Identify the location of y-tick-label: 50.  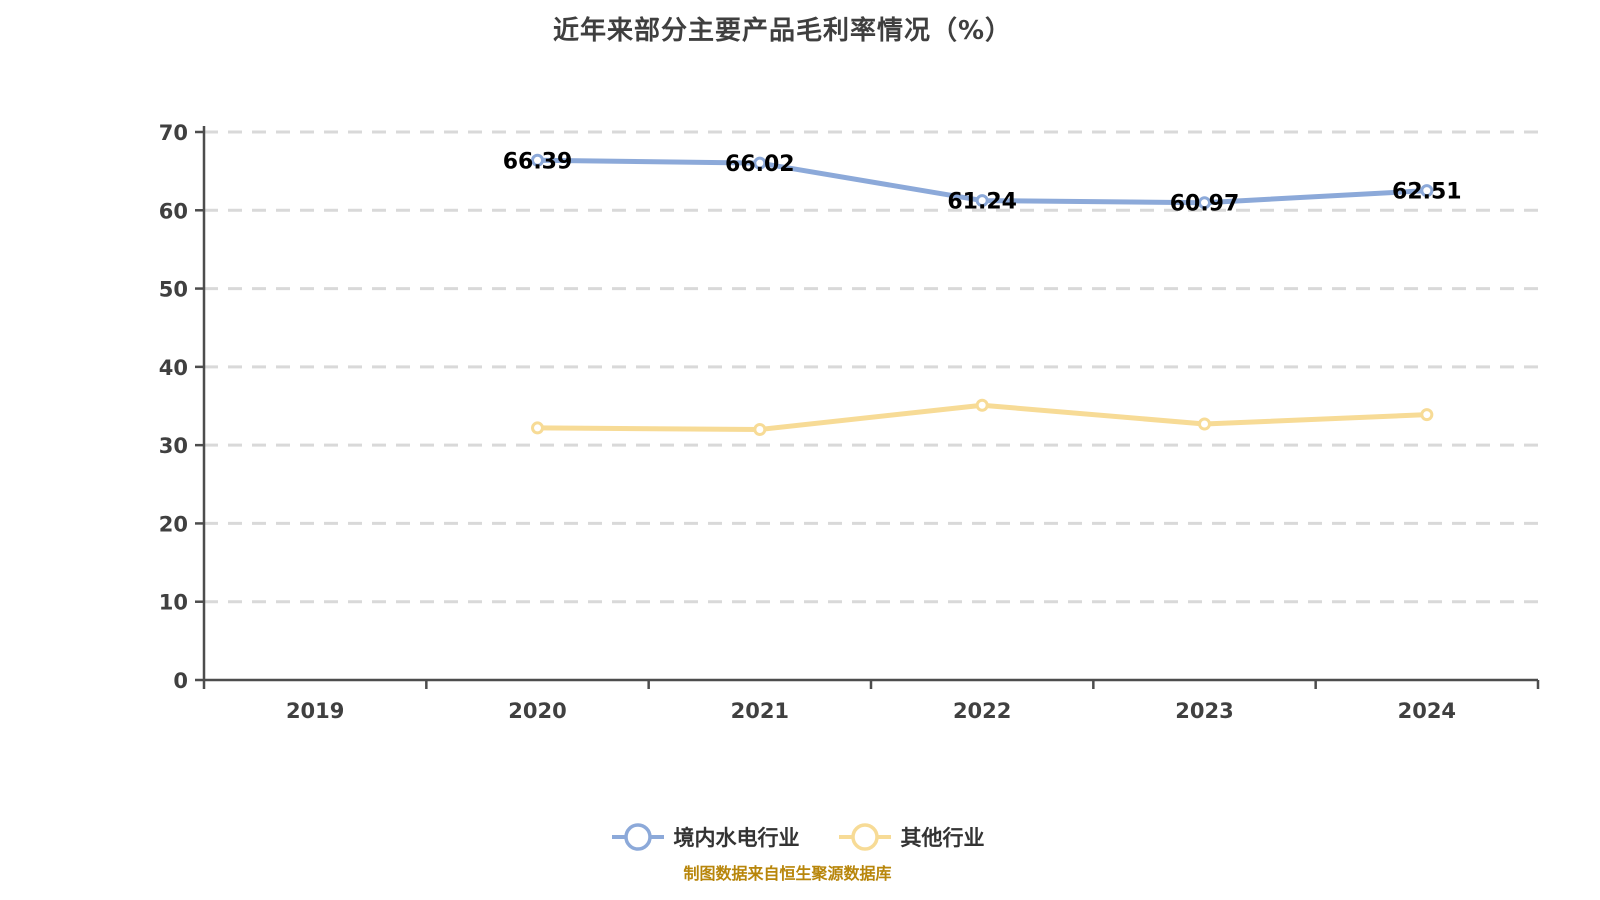
(173, 290).